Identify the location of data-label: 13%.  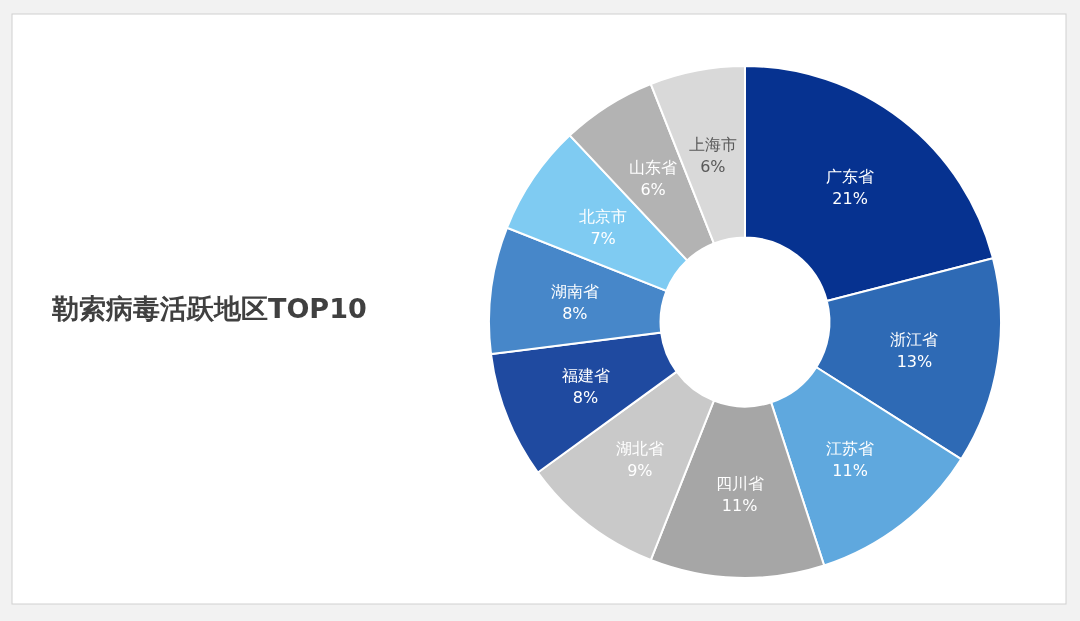
(914, 361).